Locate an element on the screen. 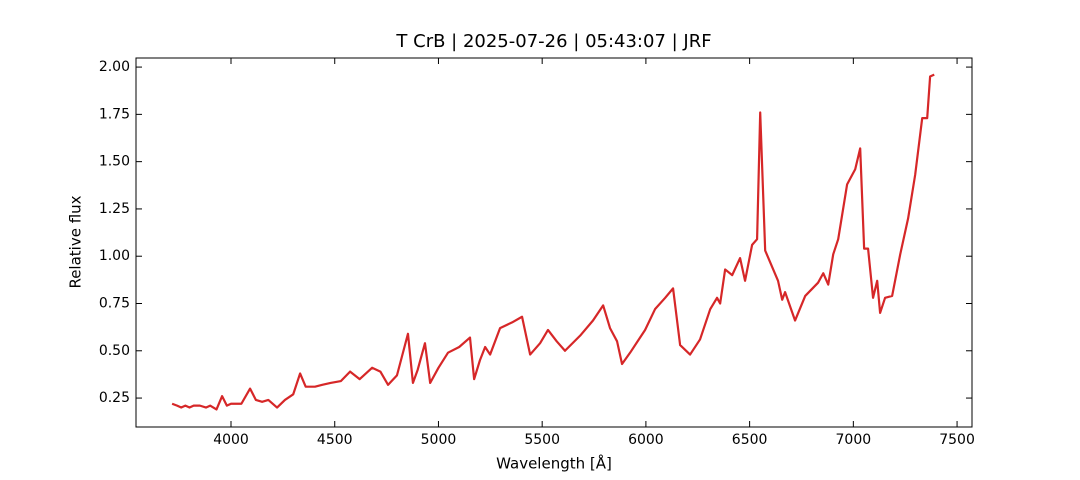 This screenshot has height=480, width=1080. y-tick-label: 2.00 is located at coordinates (114, 67).